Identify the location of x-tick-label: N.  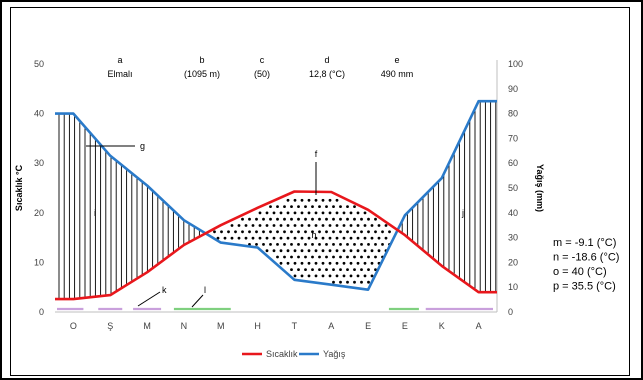
(184, 326).